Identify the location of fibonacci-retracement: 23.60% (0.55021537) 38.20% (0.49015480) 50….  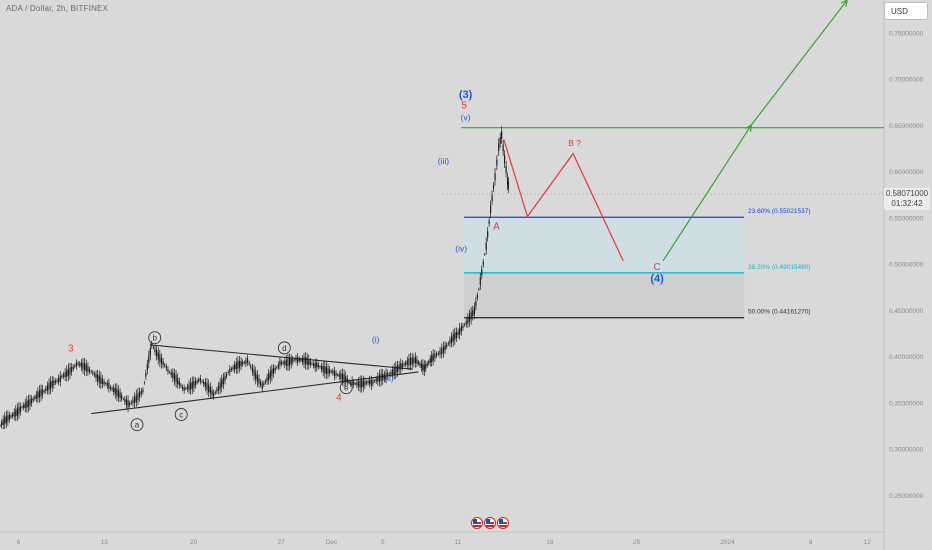
(637, 263).